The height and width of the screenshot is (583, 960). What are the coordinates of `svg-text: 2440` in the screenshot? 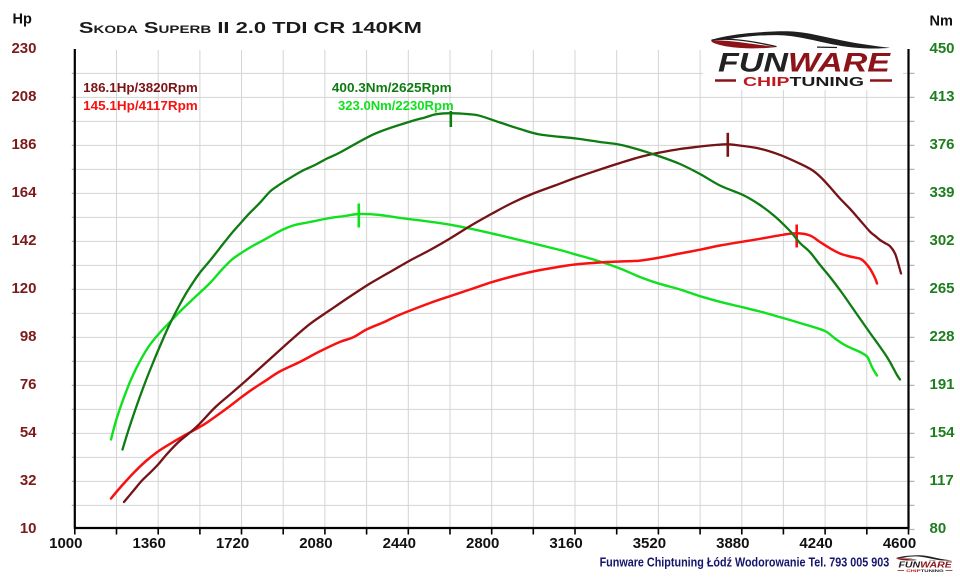 It's located at (399, 543).